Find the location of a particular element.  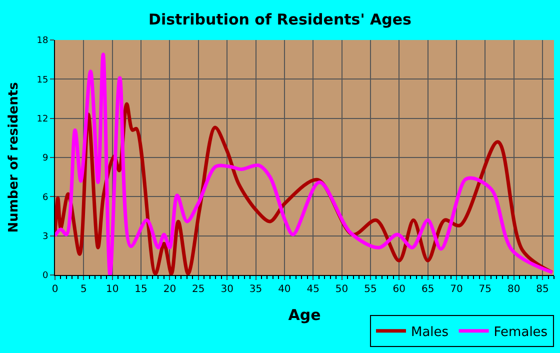

x-tick-label: 55 is located at coordinates (370, 289).